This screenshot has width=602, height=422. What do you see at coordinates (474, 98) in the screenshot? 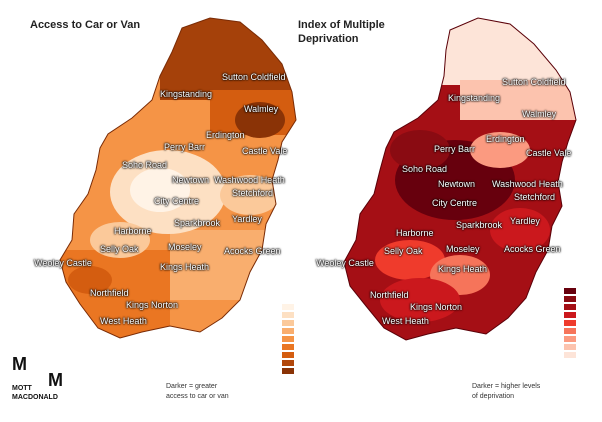
I see `place-label-kingstanding-r: Kingstanding` at bounding box center [474, 98].